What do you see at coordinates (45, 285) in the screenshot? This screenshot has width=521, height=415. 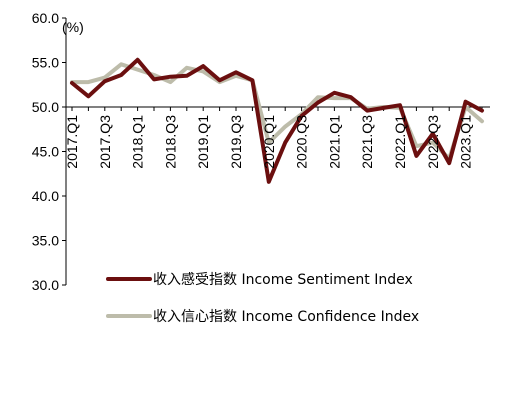 I see `y-tick-label: 30.0` at bounding box center [45, 285].